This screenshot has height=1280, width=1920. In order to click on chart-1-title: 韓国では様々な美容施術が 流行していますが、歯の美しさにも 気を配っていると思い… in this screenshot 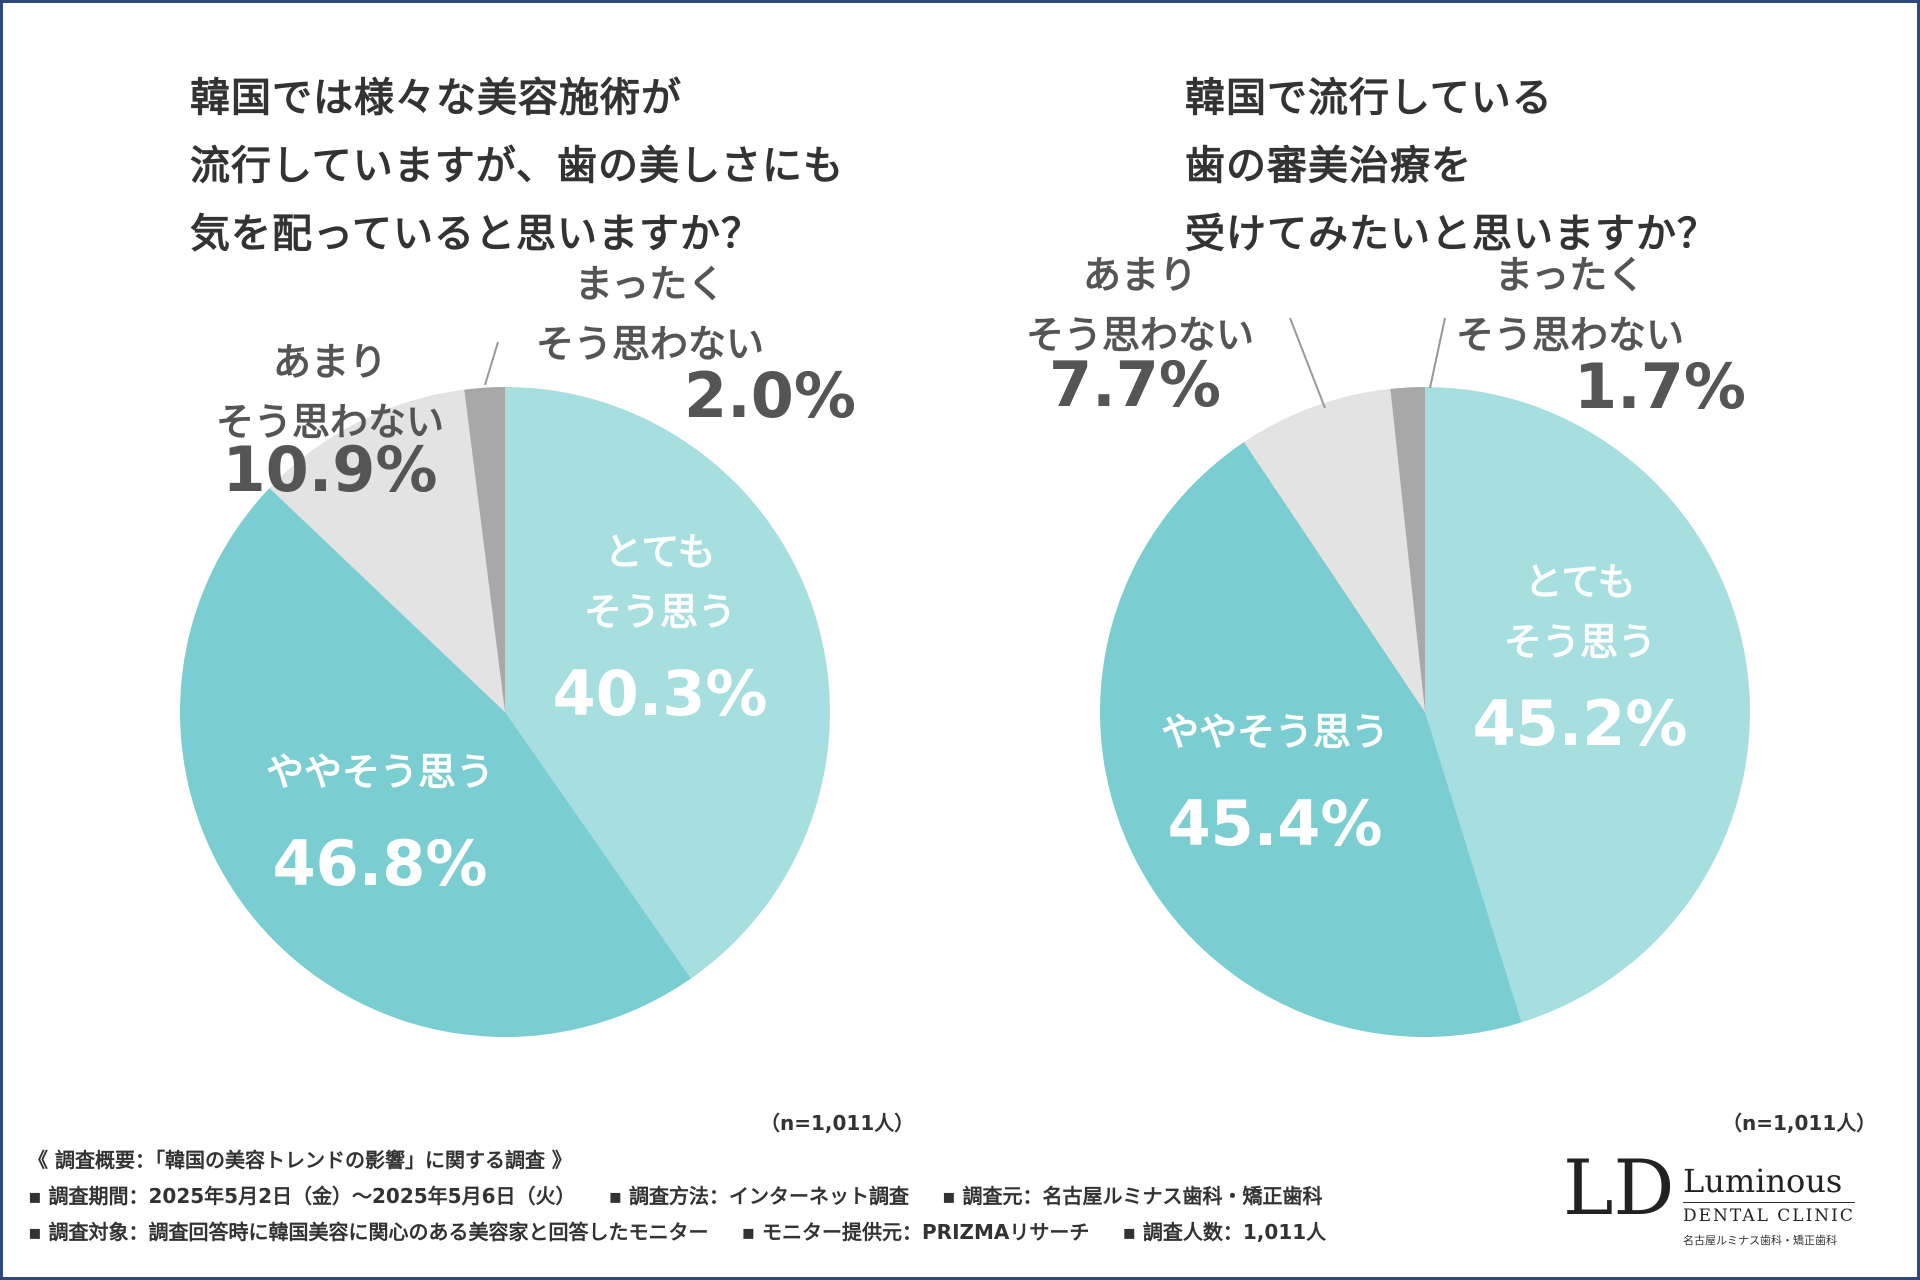, I will do `click(517, 166)`.